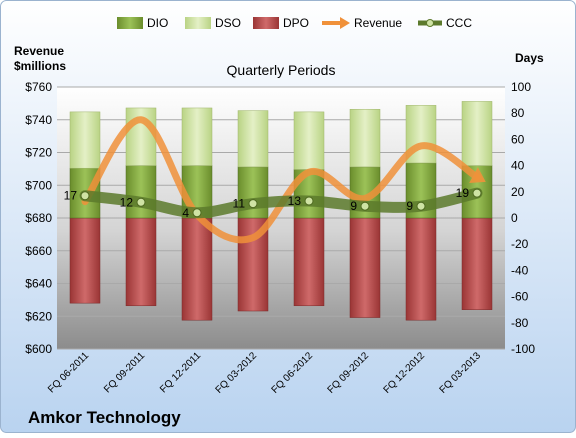 The width and height of the screenshot is (576, 438). Describe the element at coordinates (38, 251) in the screenshot. I see `left-tick-label: $660` at that location.